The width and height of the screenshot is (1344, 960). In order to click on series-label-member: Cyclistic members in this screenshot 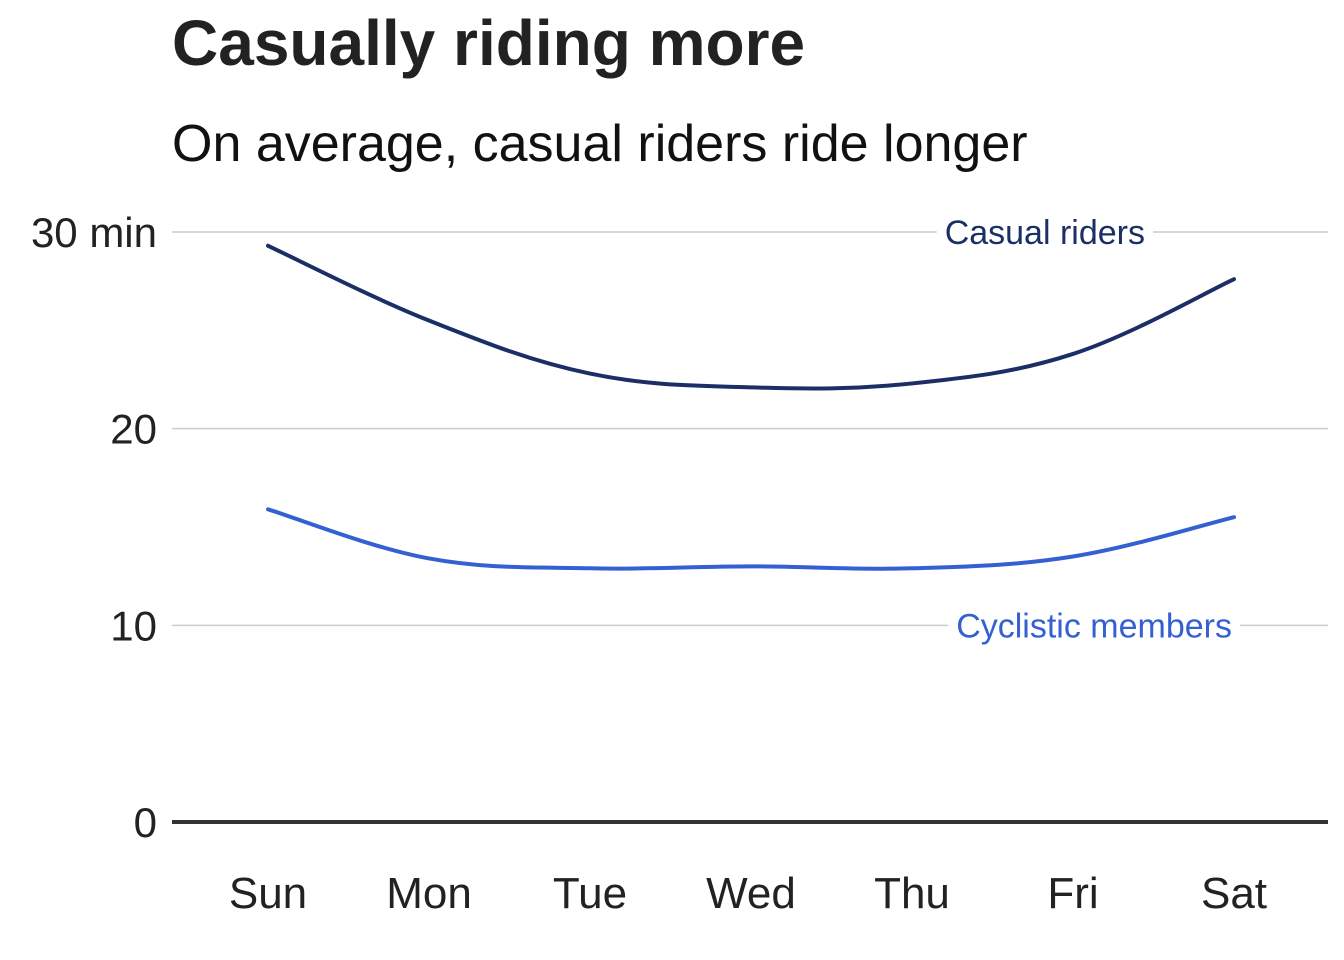, I will do `click(1094, 626)`.